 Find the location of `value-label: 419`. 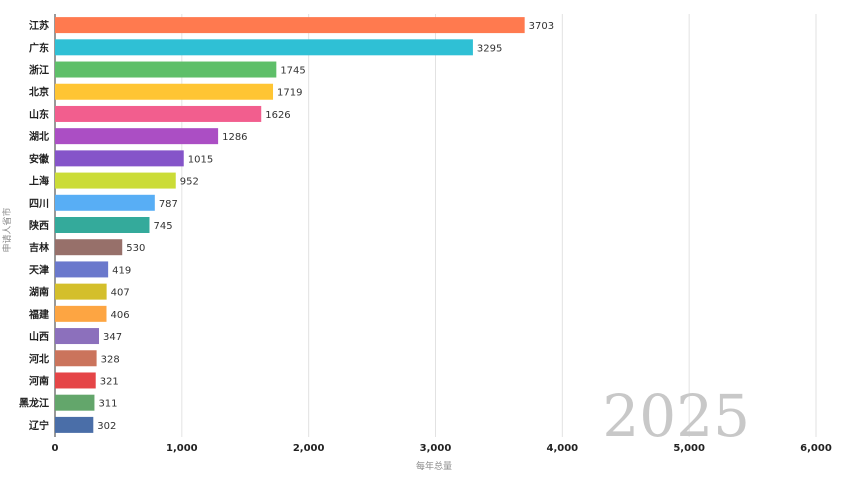

value-label: 419 is located at coordinates (121, 270).